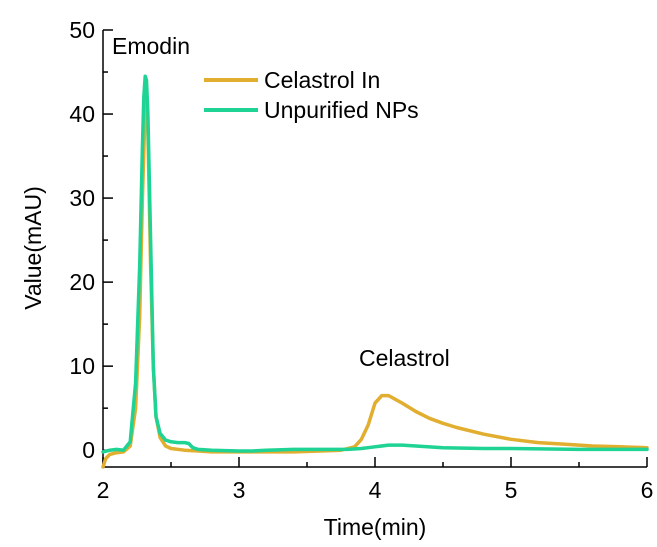 The width and height of the screenshot is (657, 547). Describe the element at coordinates (151, 46) in the screenshot. I see `annotation-emodin: Emodin` at that location.